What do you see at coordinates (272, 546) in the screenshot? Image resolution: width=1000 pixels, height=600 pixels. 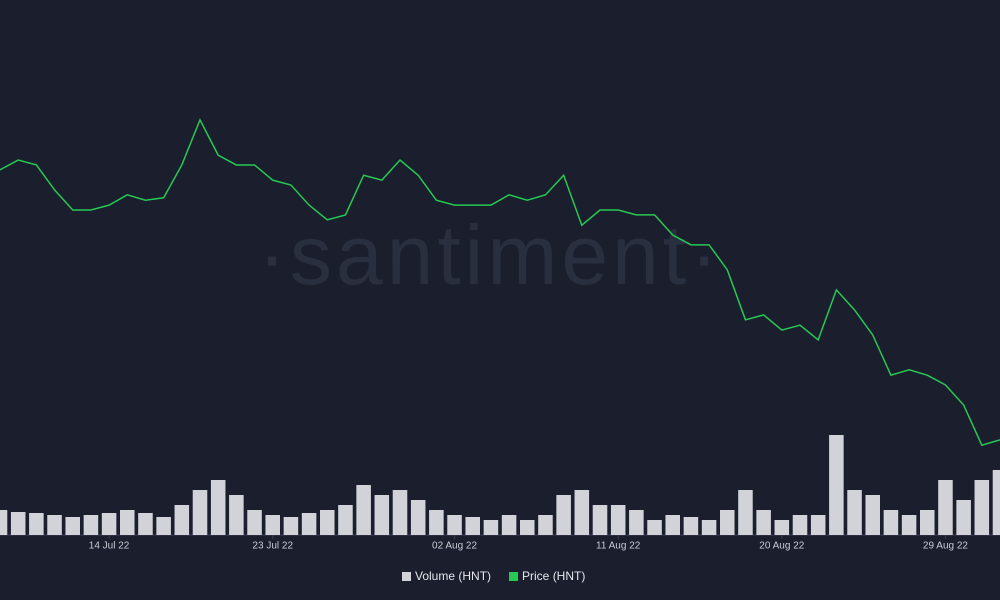 I see `x-tick-label: 23 Jul 22` at bounding box center [272, 546].